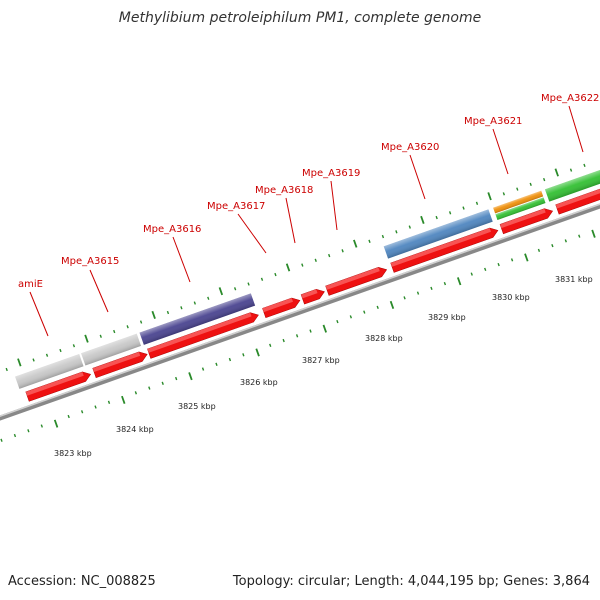 Image resolution: width=600 pixels, height=600 pixels. I want to click on kbp-label: 3825 kbp, so click(197, 406).